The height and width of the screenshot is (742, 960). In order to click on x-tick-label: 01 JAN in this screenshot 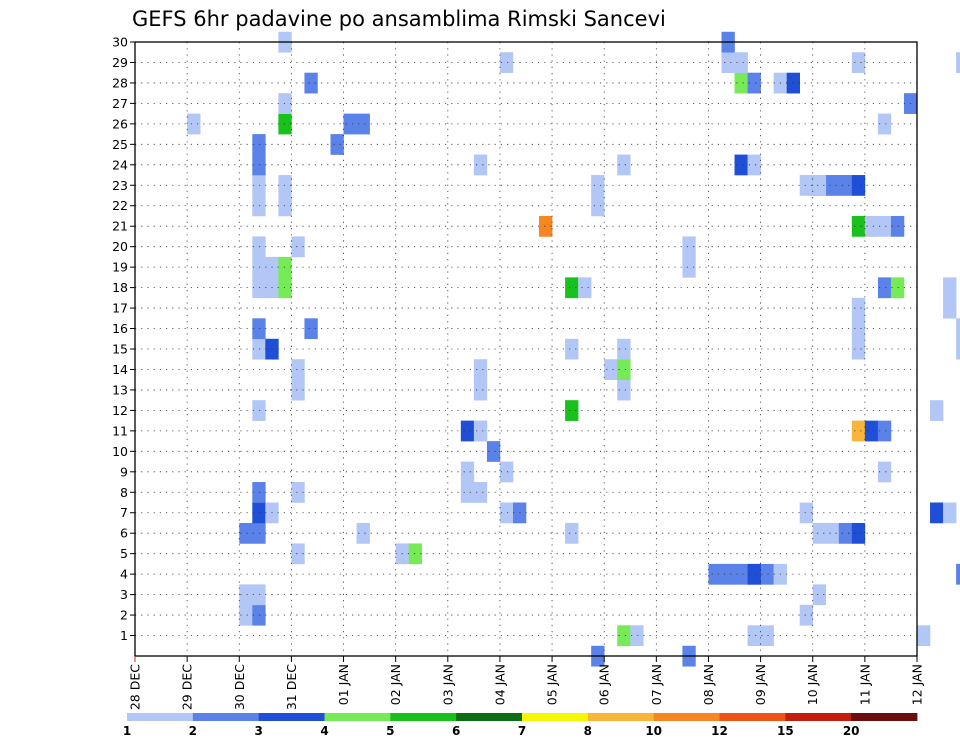, I will do `click(343, 684)`.